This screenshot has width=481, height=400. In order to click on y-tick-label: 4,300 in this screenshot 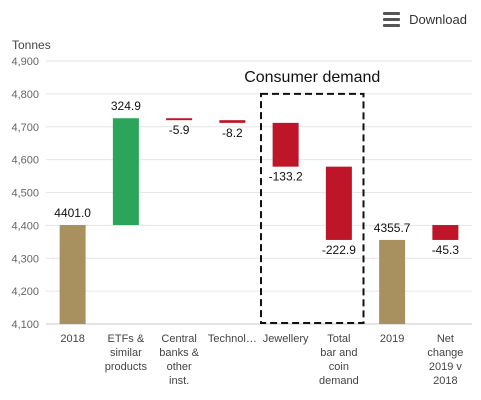, I will do `click(25, 259)`.